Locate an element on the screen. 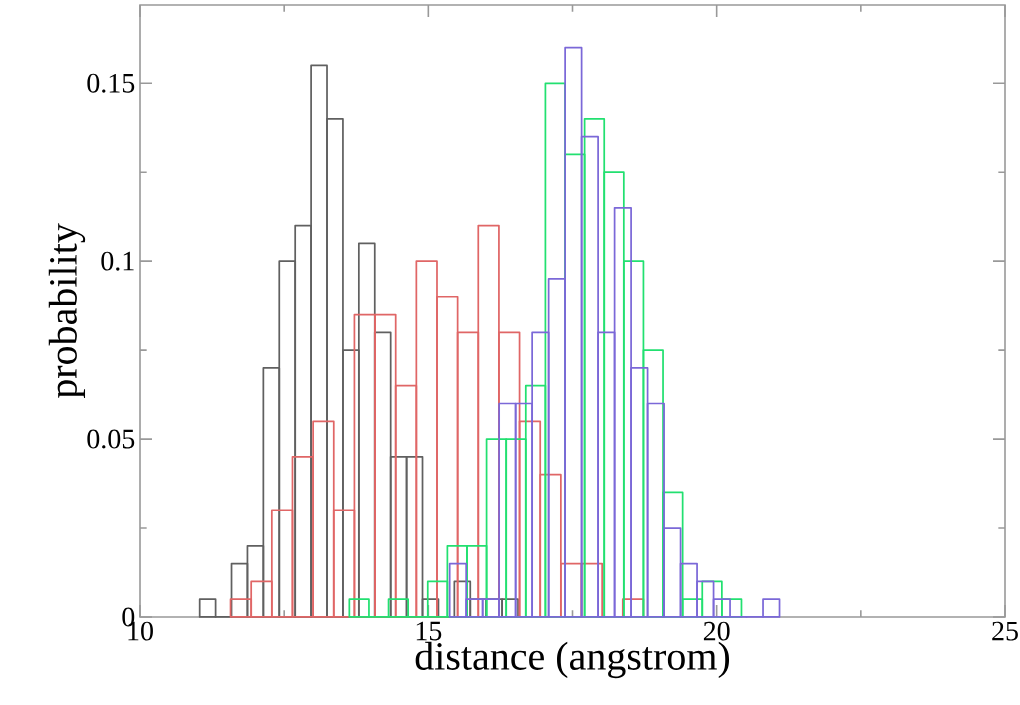  y-tick-label: 0.05 is located at coordinates (111, 439).